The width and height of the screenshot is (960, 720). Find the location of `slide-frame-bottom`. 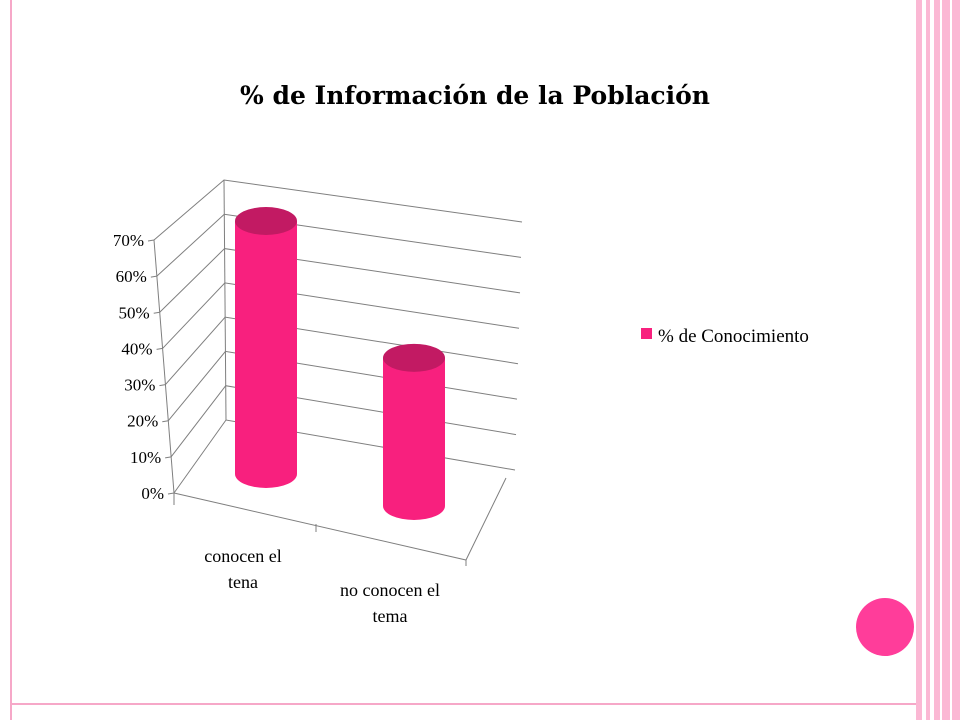

slide-frame-bottom is located at coordinates (463, 704).